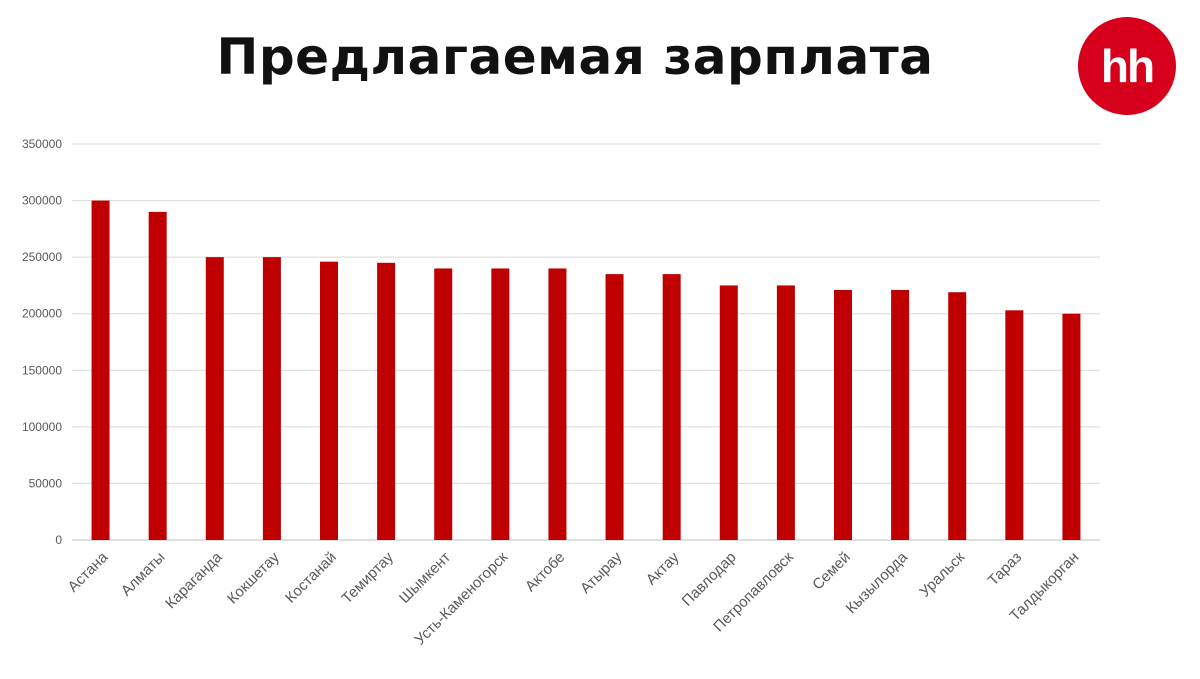 The image size is (1200, 679). I want to click on y-tick-label: 350000, so click(42, 144).